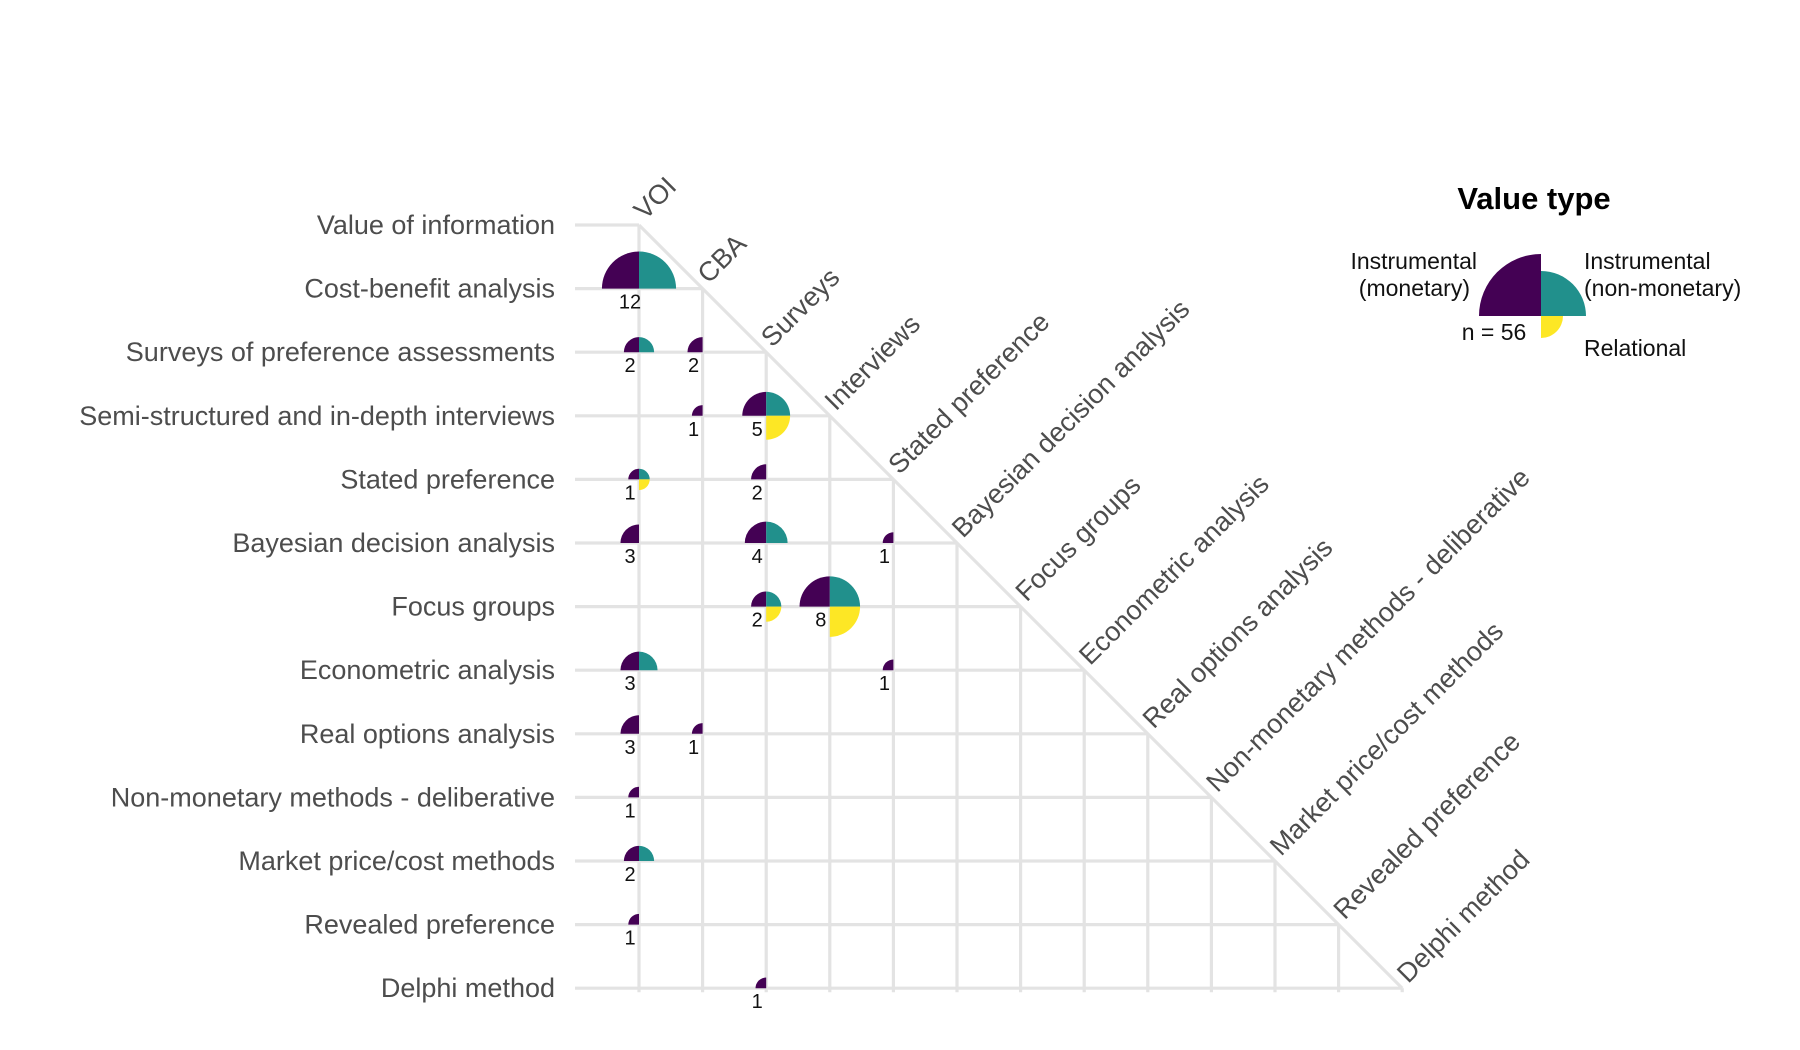  I want to click on legend-n-label: n = 56, so click(1494, 332).